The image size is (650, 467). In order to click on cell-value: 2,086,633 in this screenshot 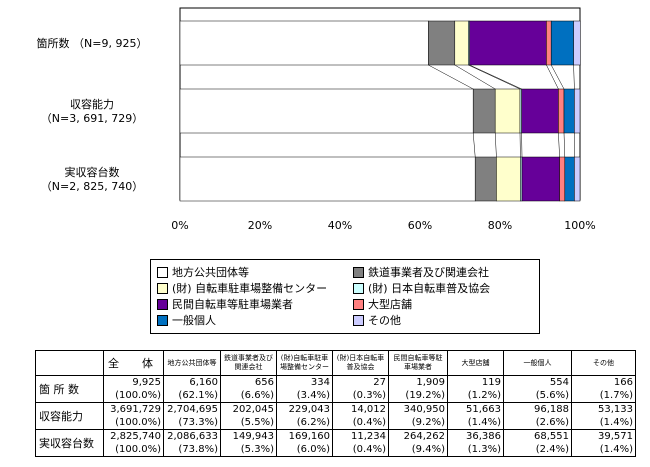, I will do `click(192, 436)`.